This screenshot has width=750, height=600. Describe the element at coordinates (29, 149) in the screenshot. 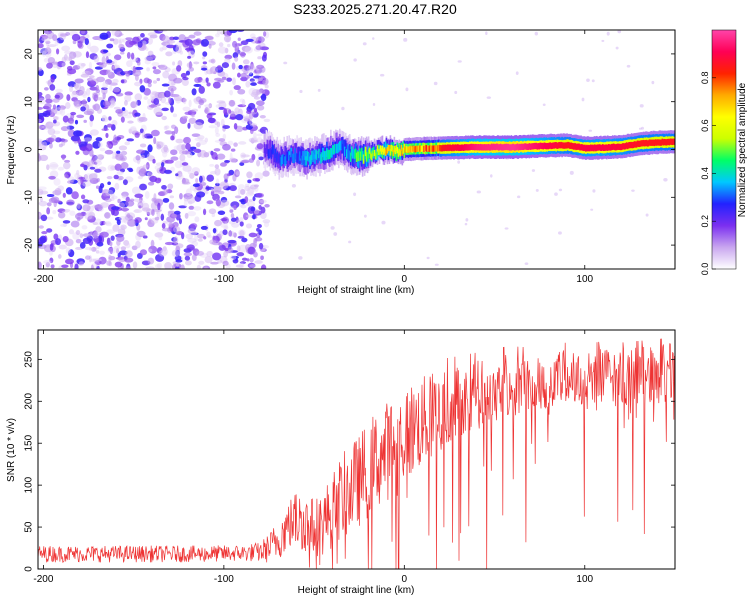

I see `spectrogram-ytick-label: 0` at that location.